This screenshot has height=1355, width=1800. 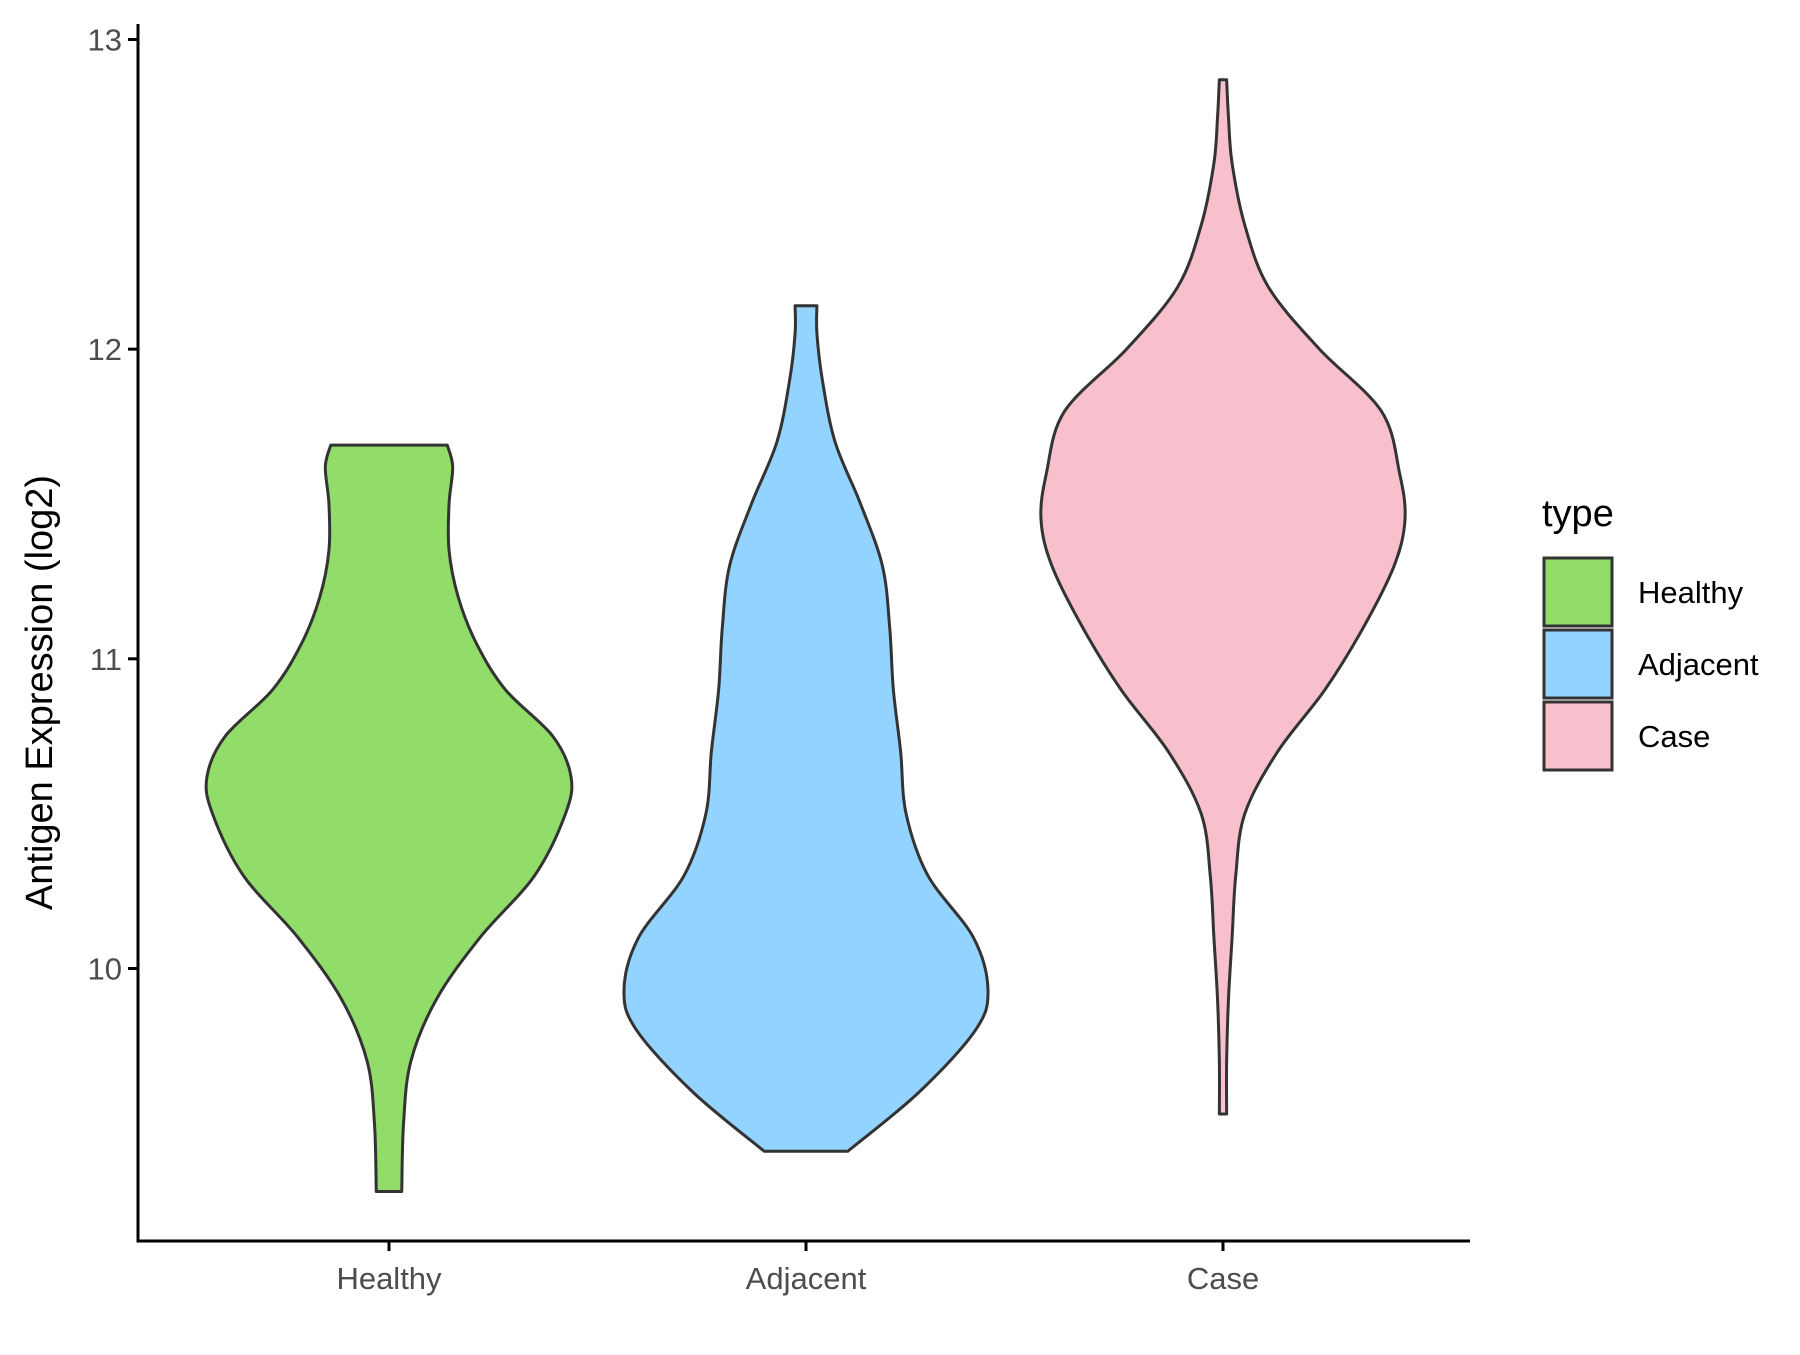 I want to click on x-tick-label: Case, so click(x=1223, y=1278).